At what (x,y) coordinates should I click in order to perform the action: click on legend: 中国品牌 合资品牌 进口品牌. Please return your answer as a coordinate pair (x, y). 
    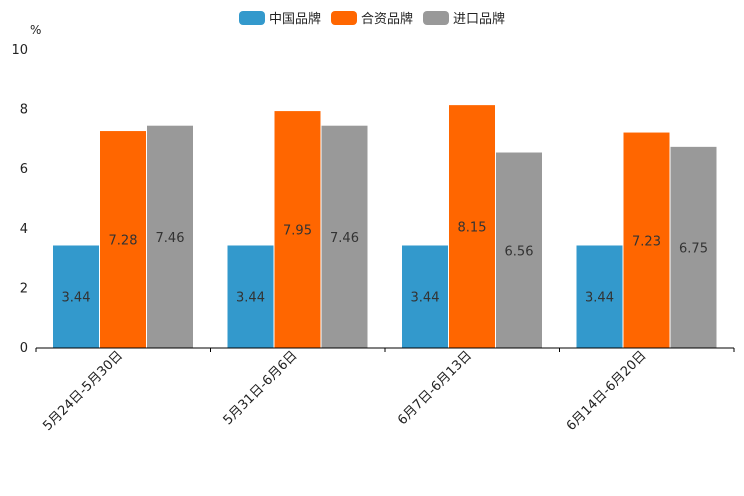
    Looking at the image, I should click on (372, 17).